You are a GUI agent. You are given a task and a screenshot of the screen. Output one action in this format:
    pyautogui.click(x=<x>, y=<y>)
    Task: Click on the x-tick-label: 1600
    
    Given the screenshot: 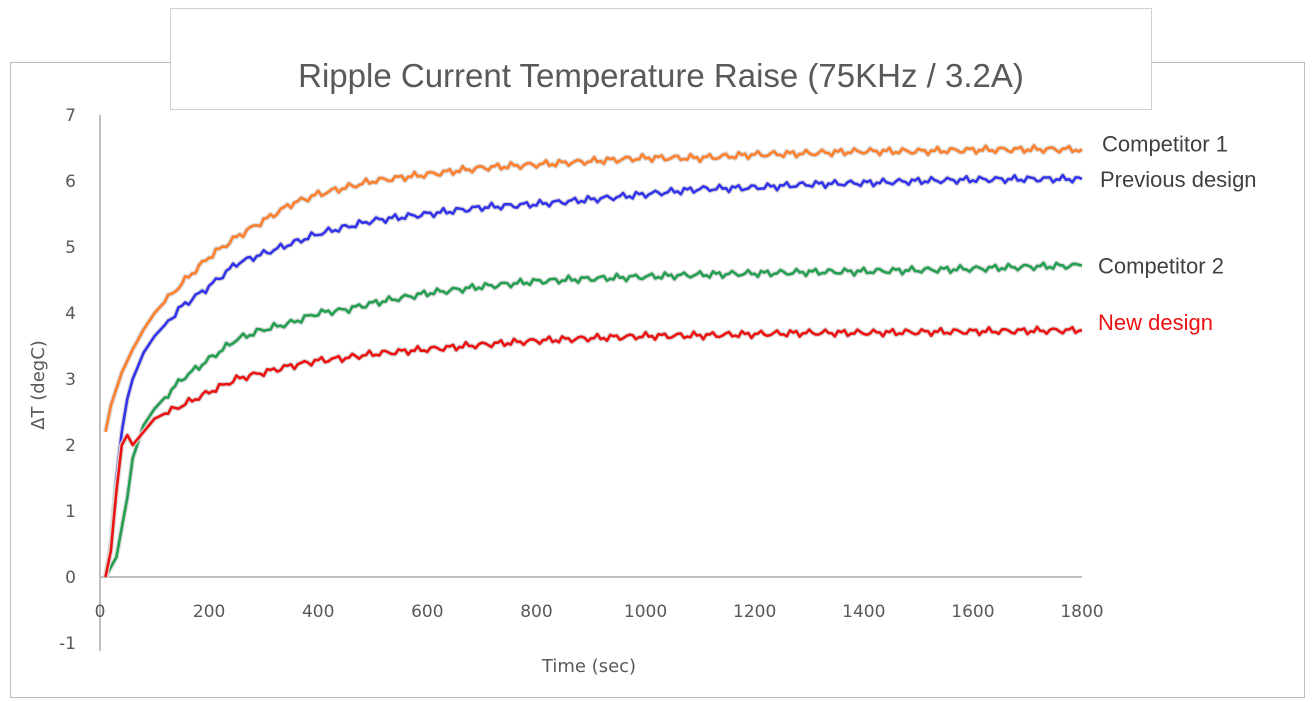 What is the action you would take?
    pyautogui.click(x=972, y=612)
    